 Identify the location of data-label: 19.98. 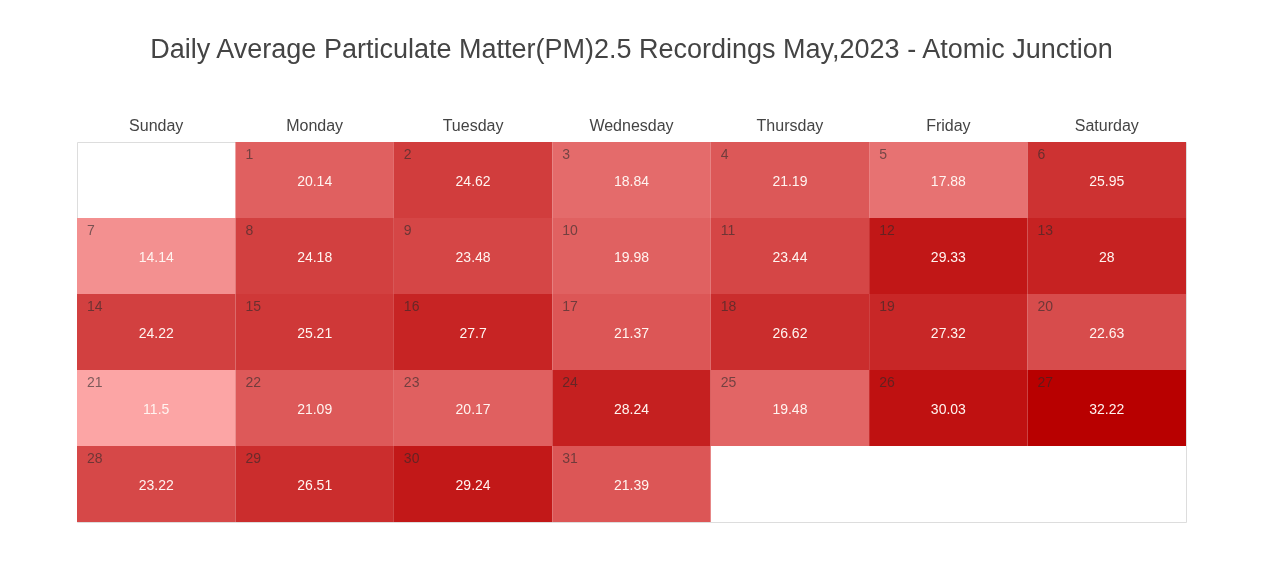
(631, 257).